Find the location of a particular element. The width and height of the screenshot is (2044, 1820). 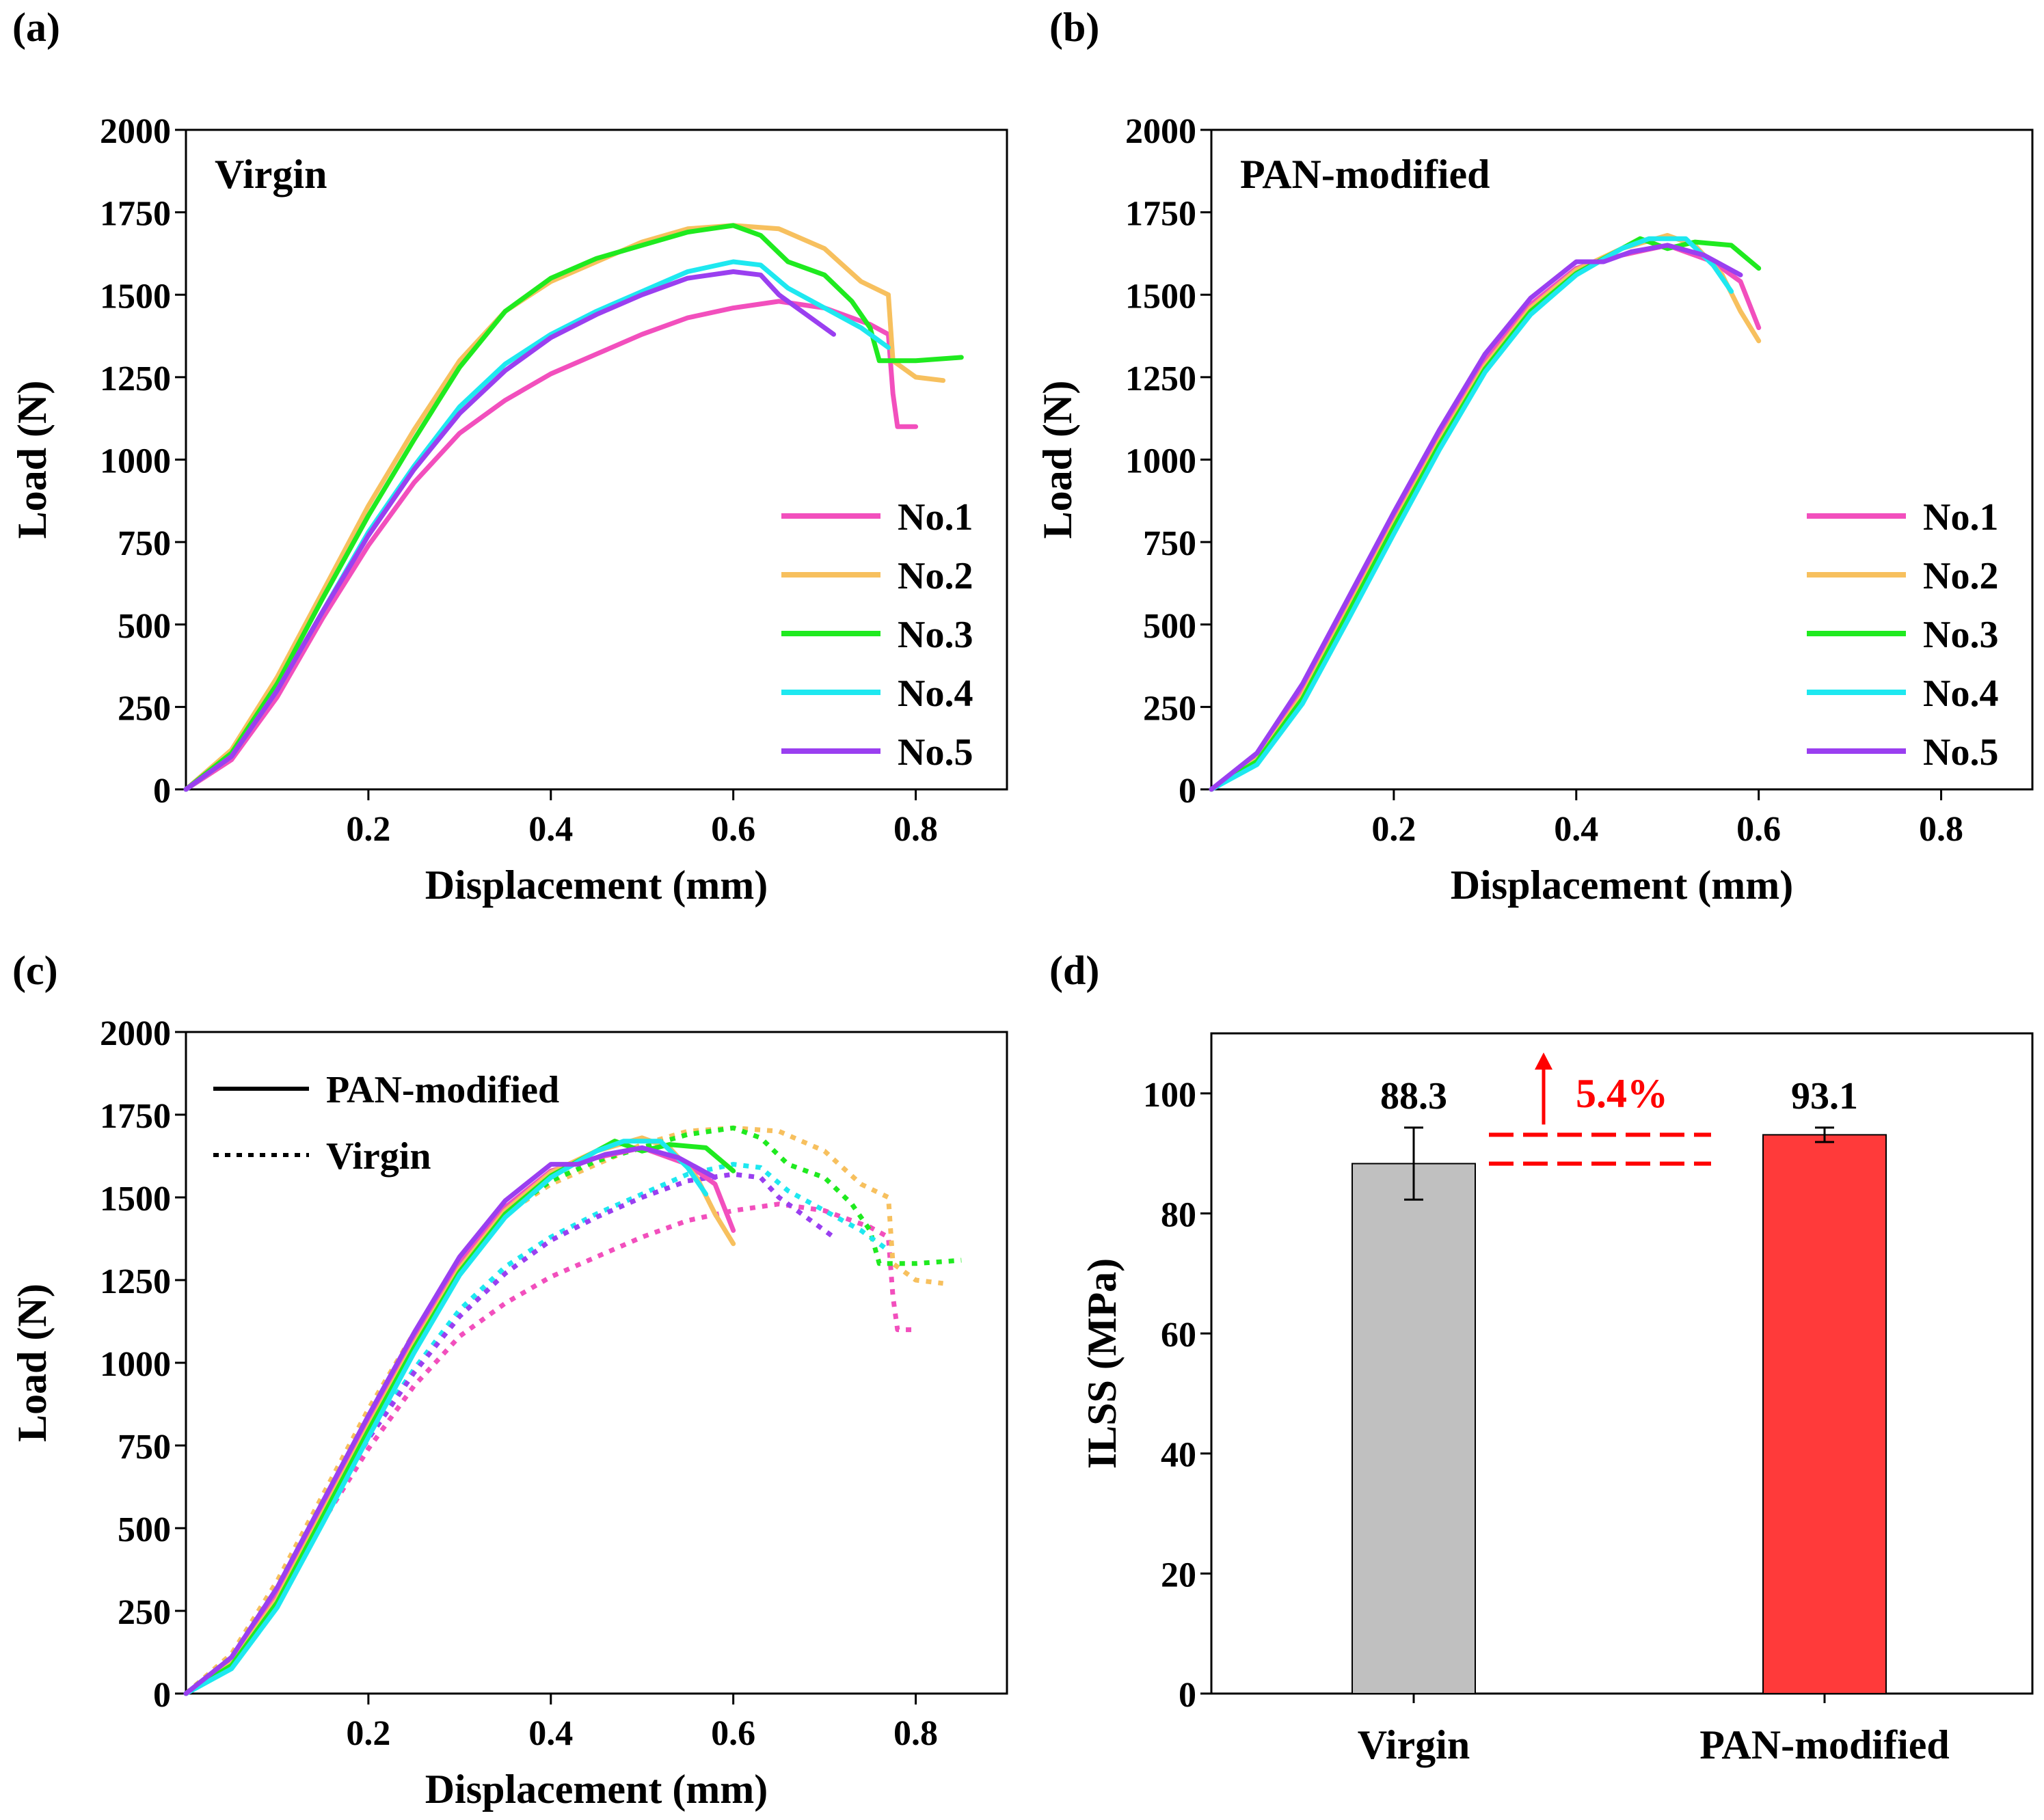

legend-label: PAN-modified is located at coordinates (442, 1090).